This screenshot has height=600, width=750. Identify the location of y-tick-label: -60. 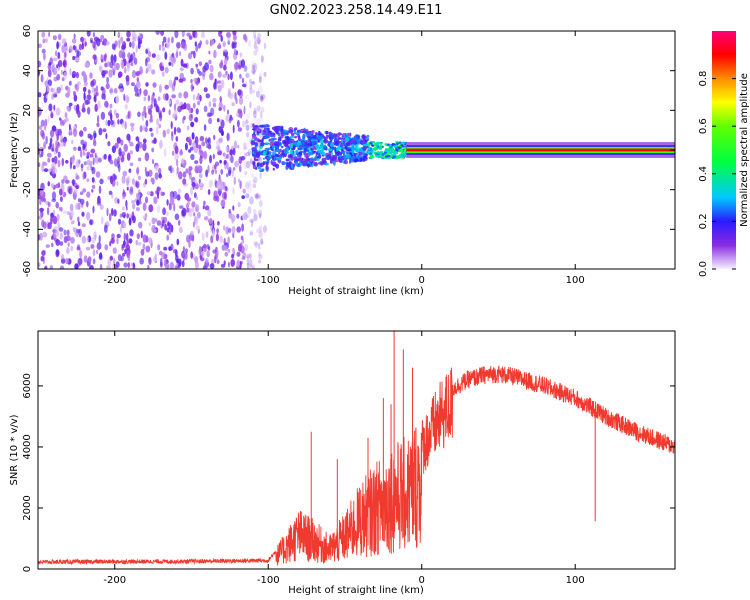
(27, 269).